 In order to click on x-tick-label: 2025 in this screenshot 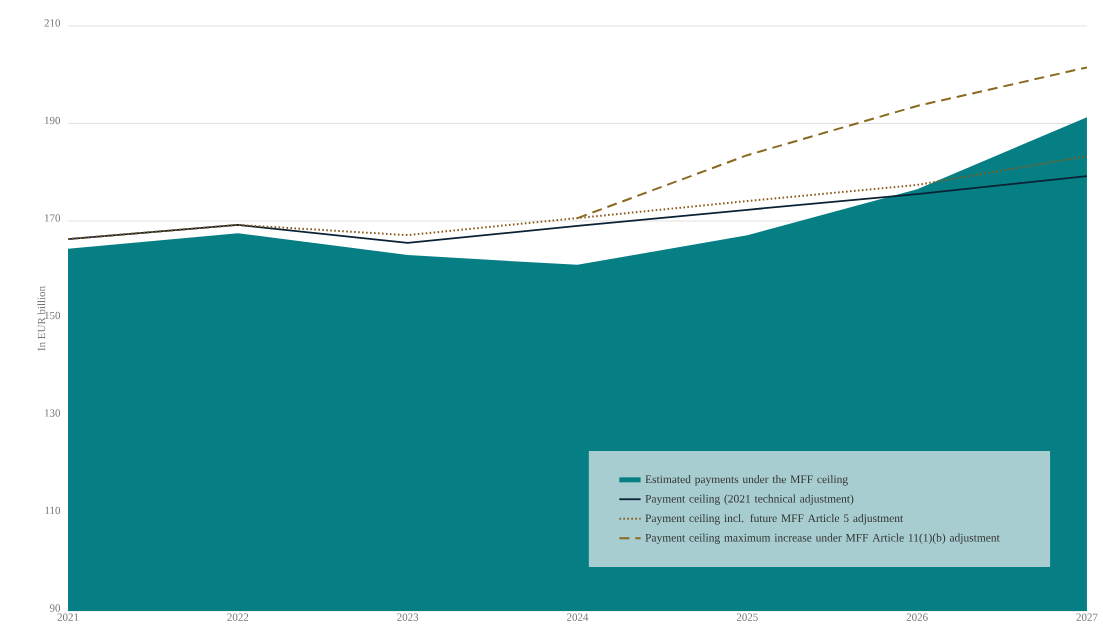, I will do `click(747, 617)`.